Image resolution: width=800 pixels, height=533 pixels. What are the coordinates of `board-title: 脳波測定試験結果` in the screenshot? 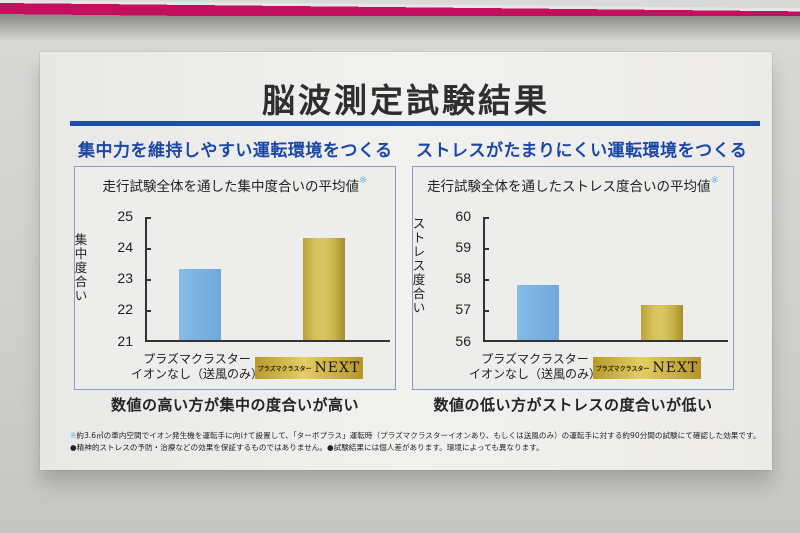 It's located at (406, 100).